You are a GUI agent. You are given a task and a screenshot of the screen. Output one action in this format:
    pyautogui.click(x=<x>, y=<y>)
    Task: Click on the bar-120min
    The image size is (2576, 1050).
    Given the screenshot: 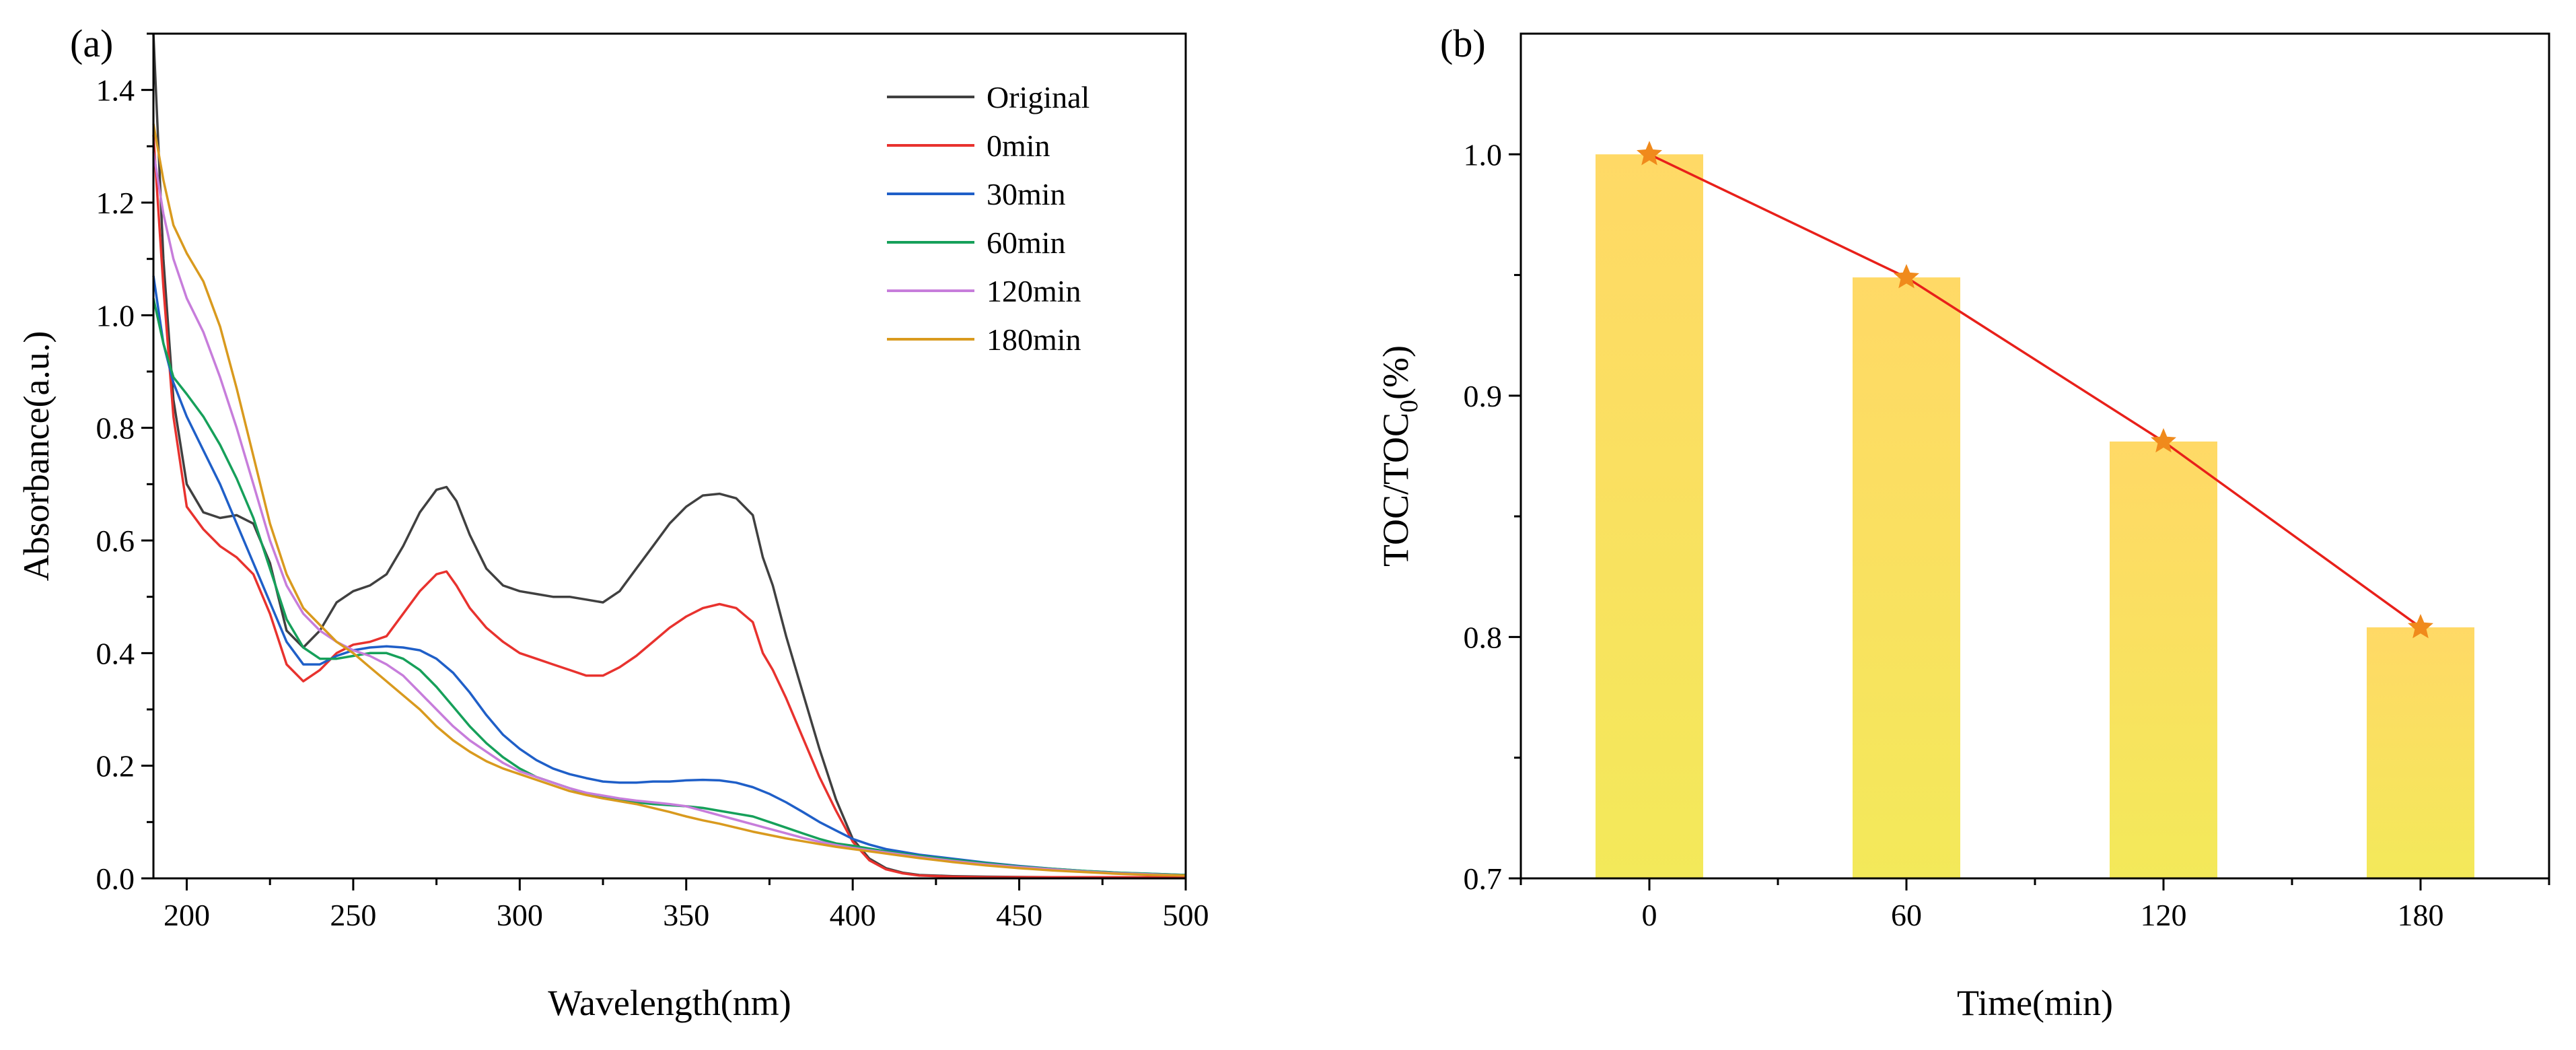 What is the action you would take?
    pyautogui.click(x=2163, y=659)
    